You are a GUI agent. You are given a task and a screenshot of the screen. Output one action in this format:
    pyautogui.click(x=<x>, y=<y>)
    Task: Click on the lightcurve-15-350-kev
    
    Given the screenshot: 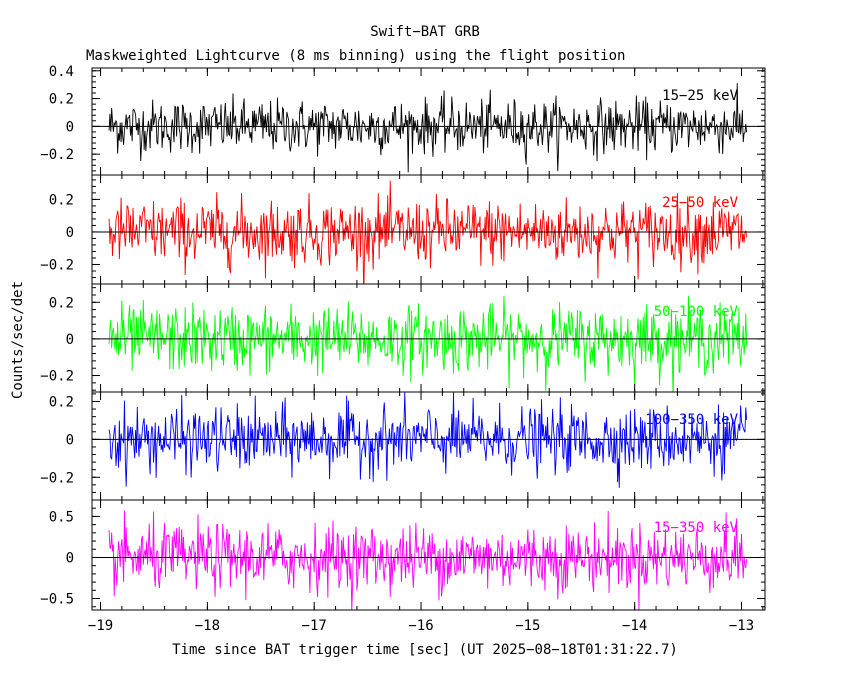 What is the action you would take?
    pyautogui.click(x=428, y=560)
    